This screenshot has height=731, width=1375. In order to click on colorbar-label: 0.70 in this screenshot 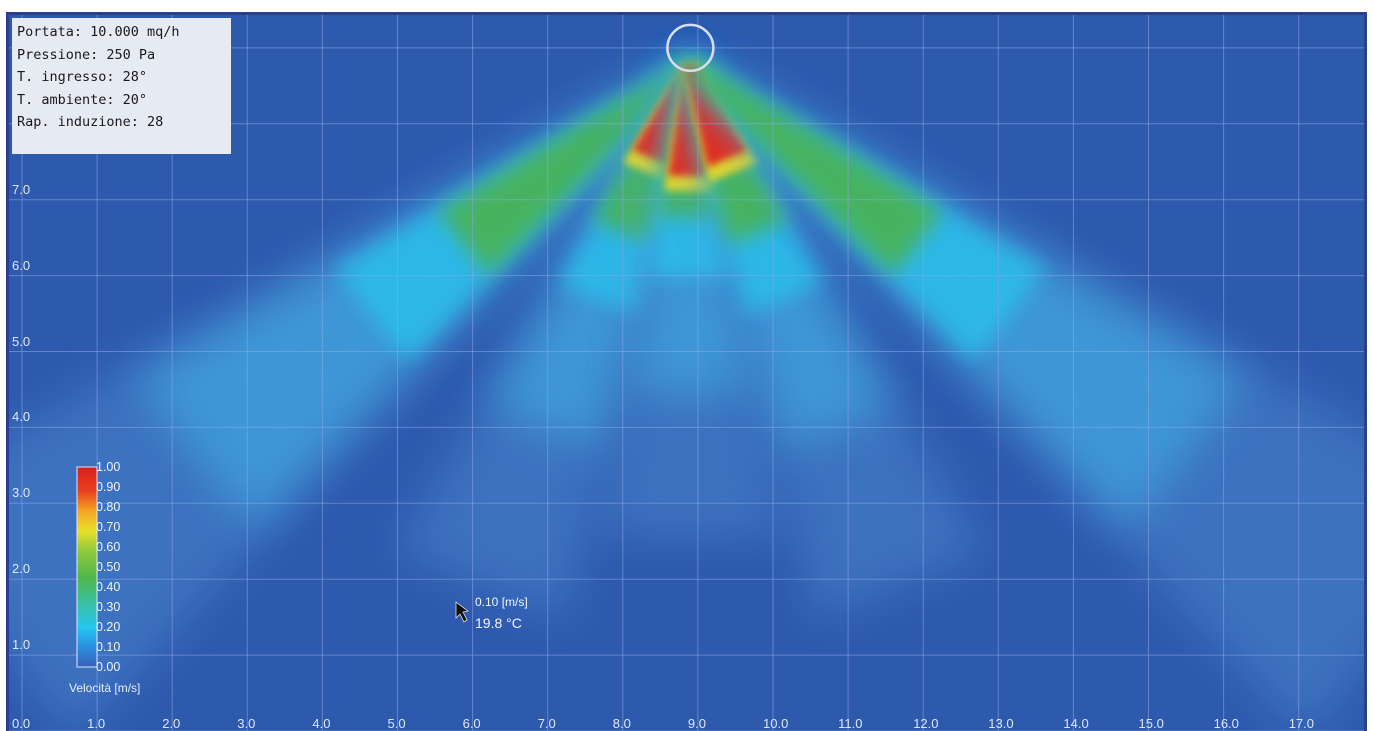, I will do `click(108, 527)`.